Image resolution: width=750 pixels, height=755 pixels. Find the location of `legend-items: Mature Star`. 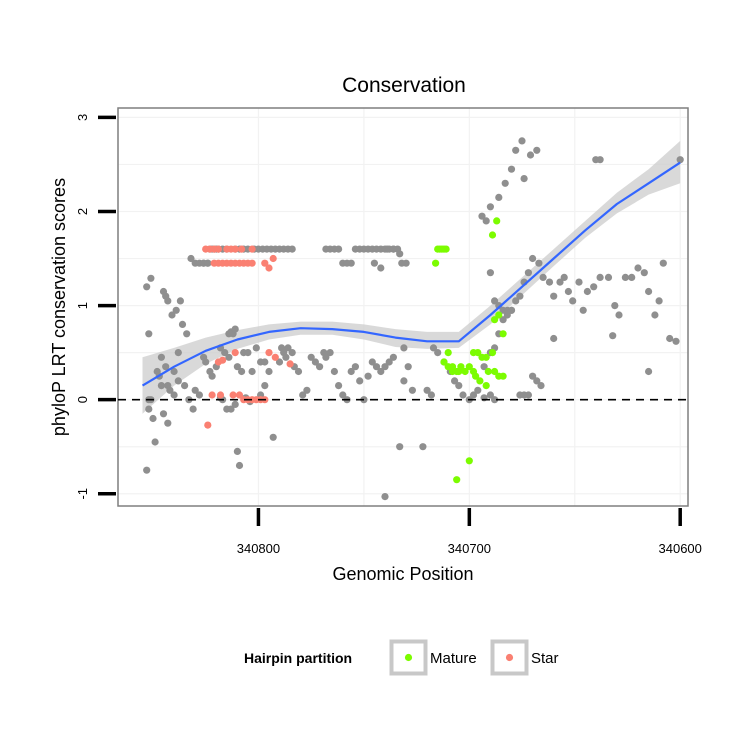

legend-items: Mature Star is located at coordinates (474, 657).